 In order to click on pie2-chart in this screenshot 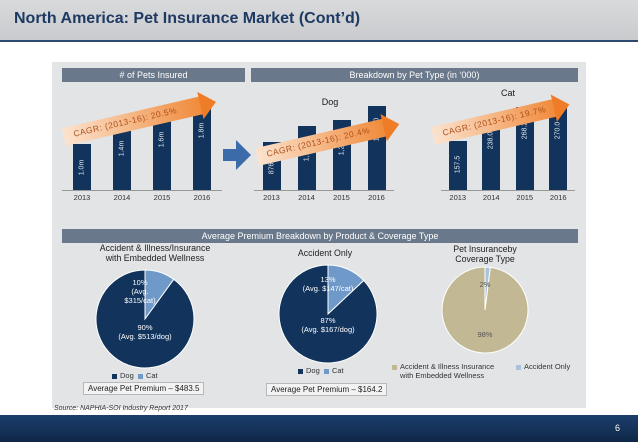, I will do `click(328, 314)`.